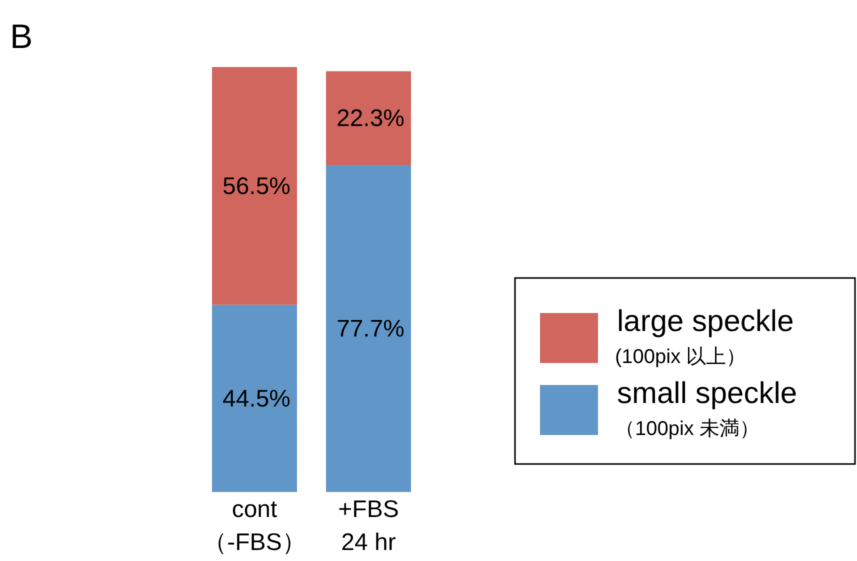 Image resolution: width=857 pixels, height=561 pixels. I want to click on data-label: 22.3%, so click(370, 118).